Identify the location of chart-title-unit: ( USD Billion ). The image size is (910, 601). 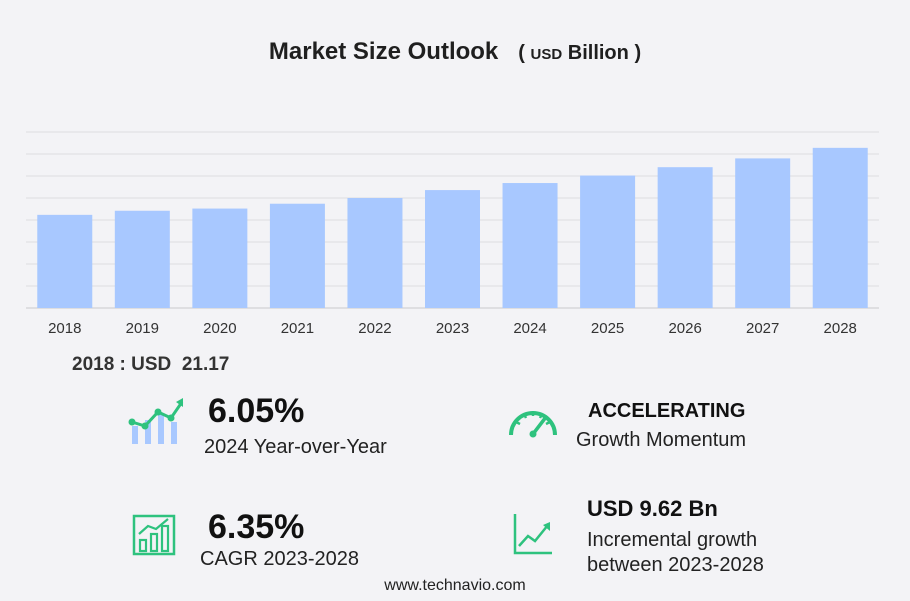
(579, 53).